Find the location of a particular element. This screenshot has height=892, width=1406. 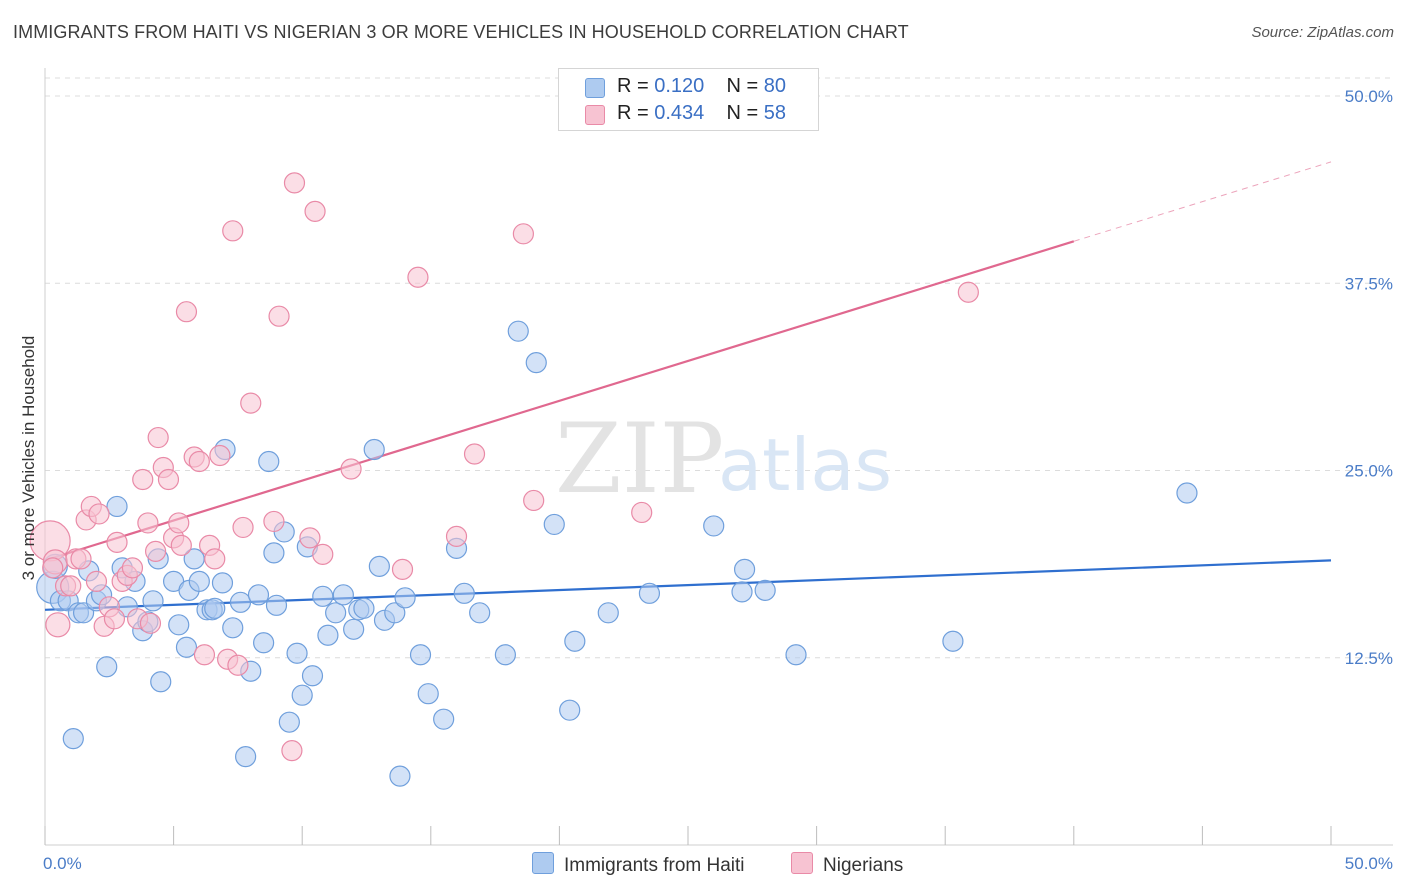

bottom-legend-label-haiti: Immigrants from Haiti is located at coordinates (654, 865).